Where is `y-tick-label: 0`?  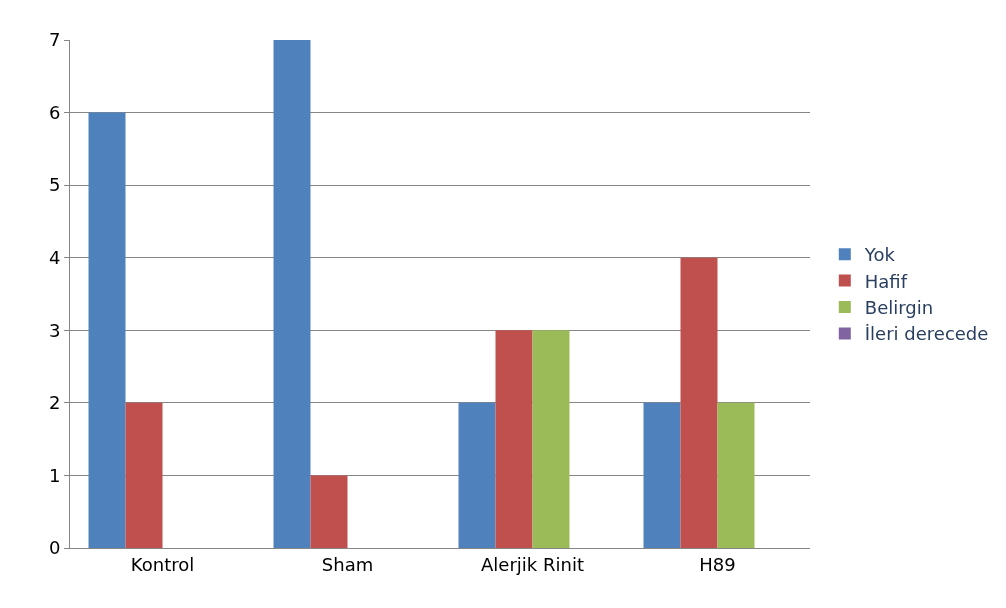 y-tick-label: 0 is located at coordinates (54, 548).